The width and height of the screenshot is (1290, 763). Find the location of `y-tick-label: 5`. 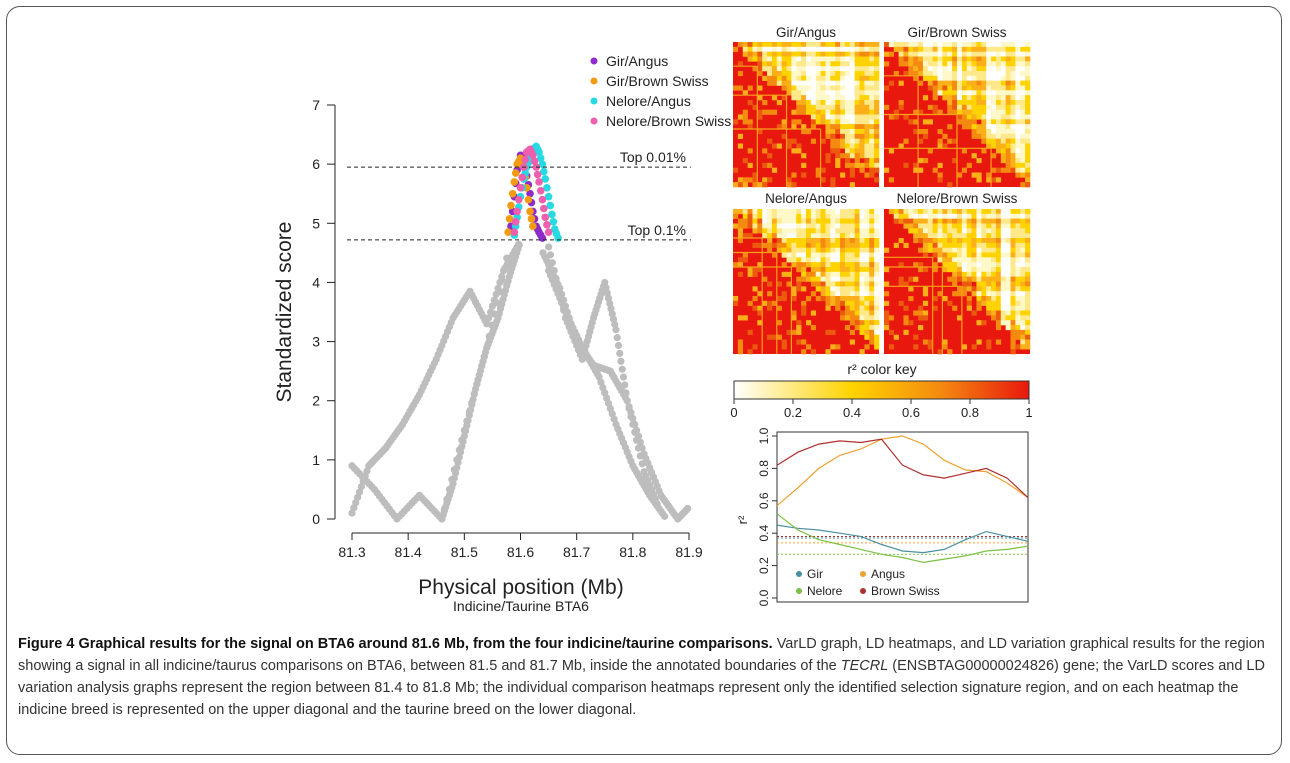

y-tick-label: 5 is located at coordinates (316, 223).